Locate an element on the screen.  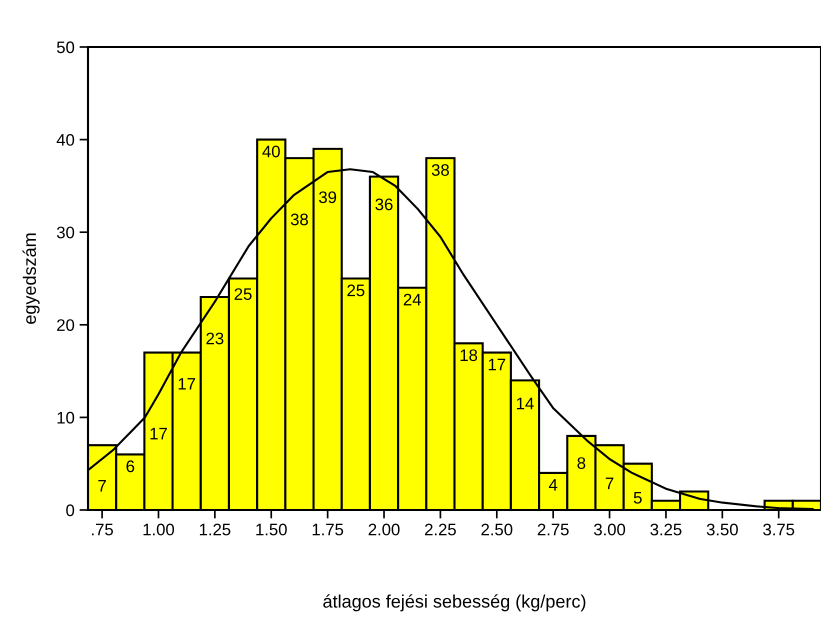
y-tick-label: 50 is located at coordinates (65, 47).